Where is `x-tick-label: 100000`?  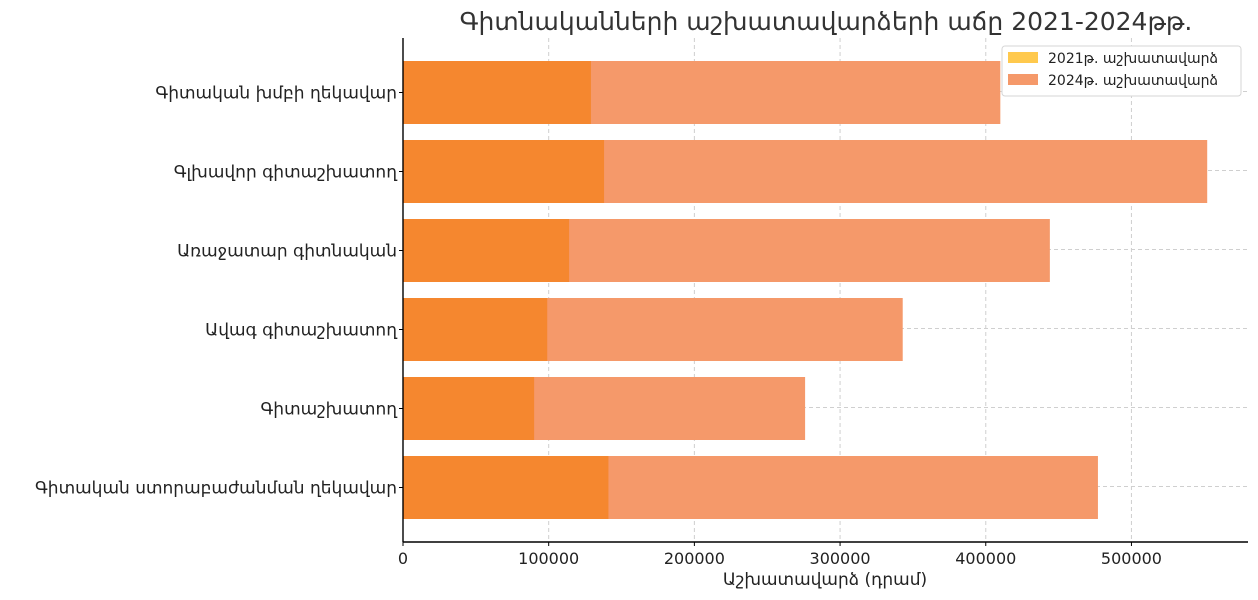 x-tick-label: 100000 is located at coordinates (548, 558).